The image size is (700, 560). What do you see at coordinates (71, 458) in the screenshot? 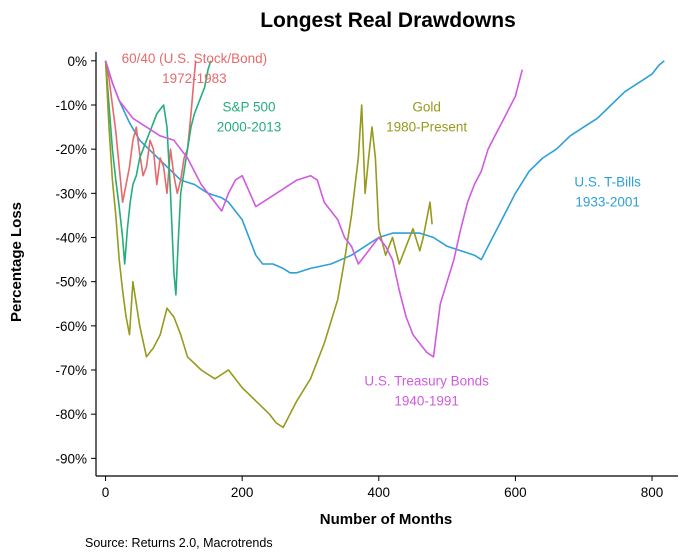
I see `y-tick-label: -90%` at bounding box center [71, 458].